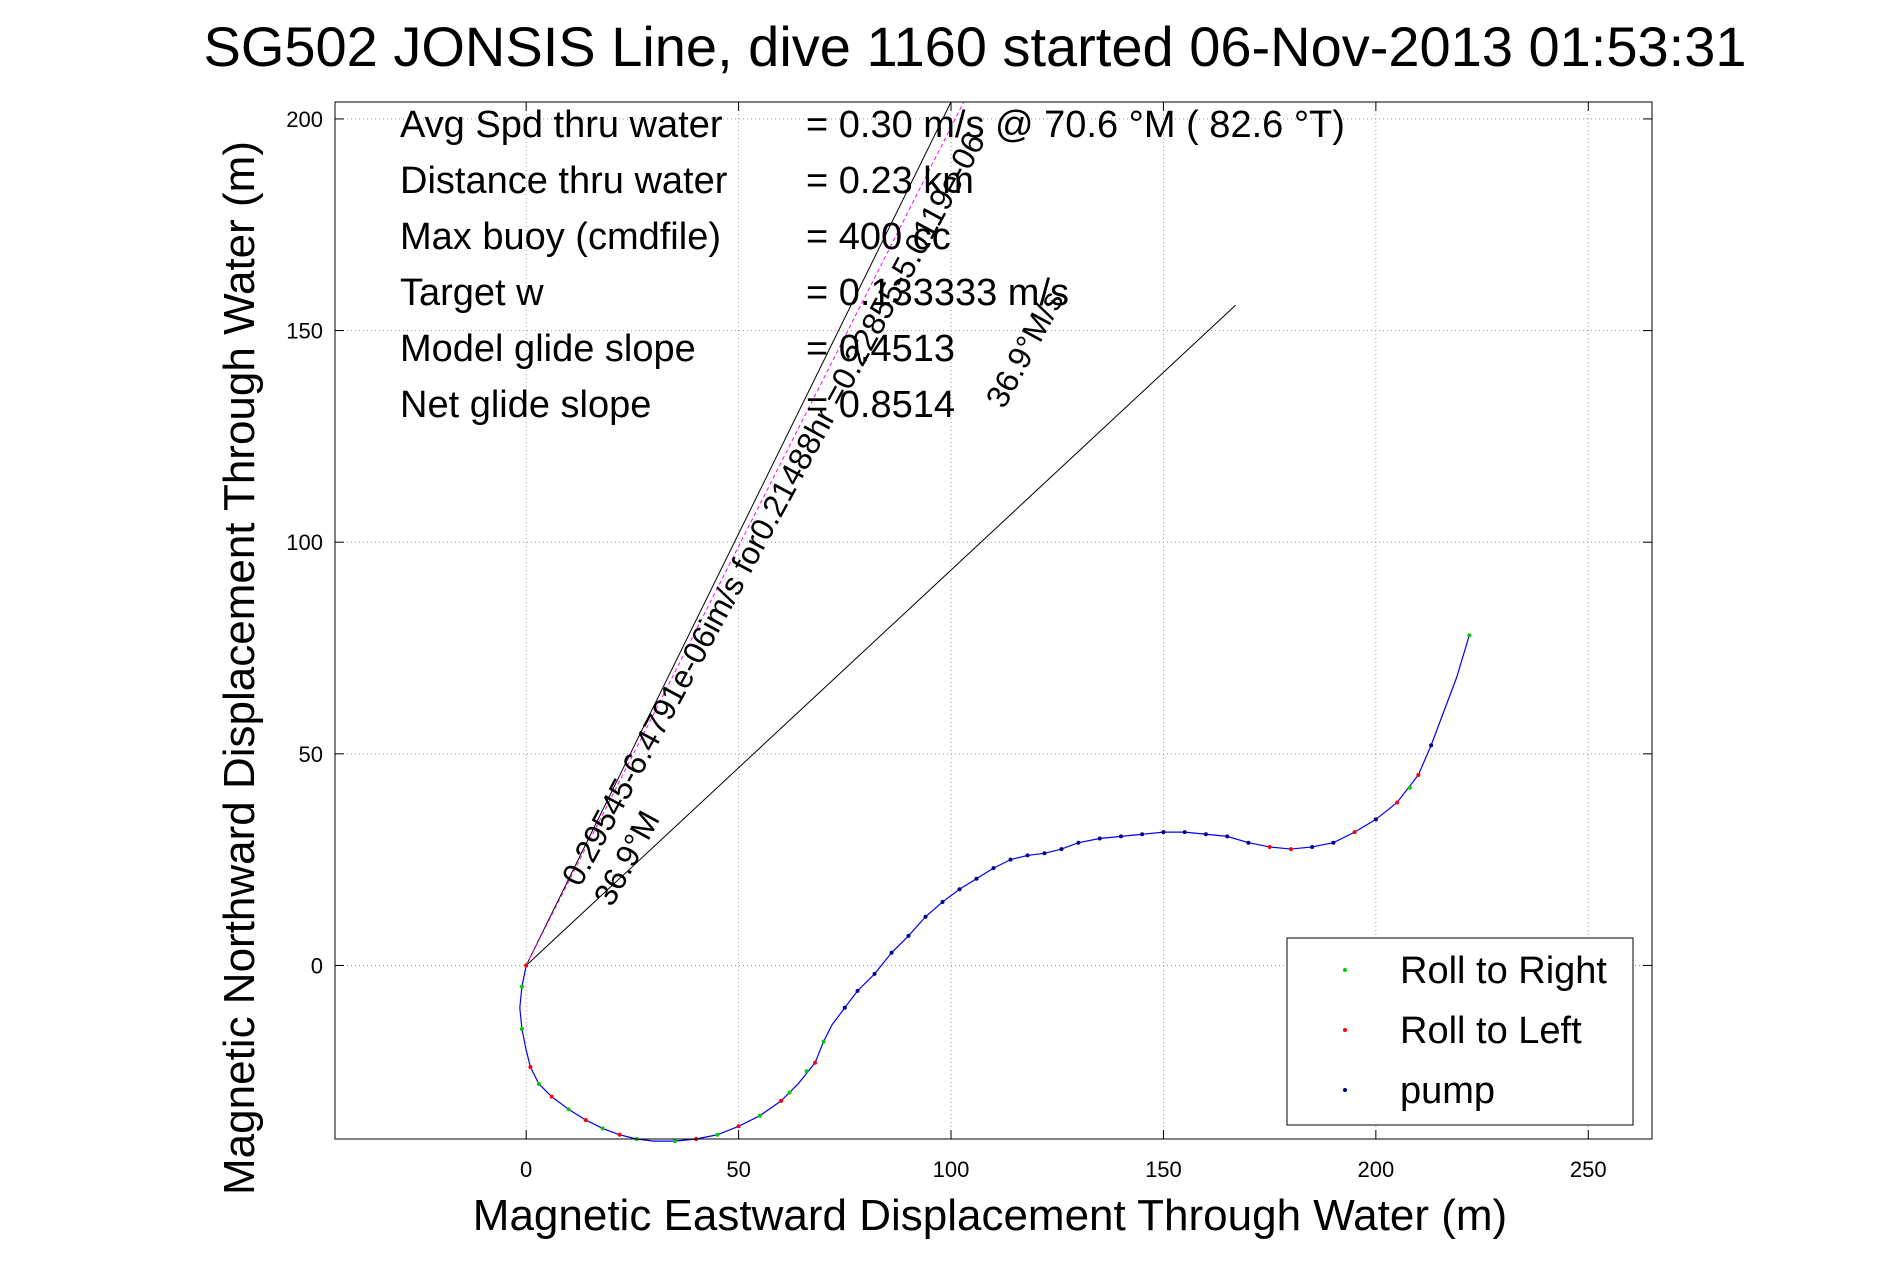 The image size is (1891, 1262). I want to click on y-tick-label: 0, so click(317, 965).